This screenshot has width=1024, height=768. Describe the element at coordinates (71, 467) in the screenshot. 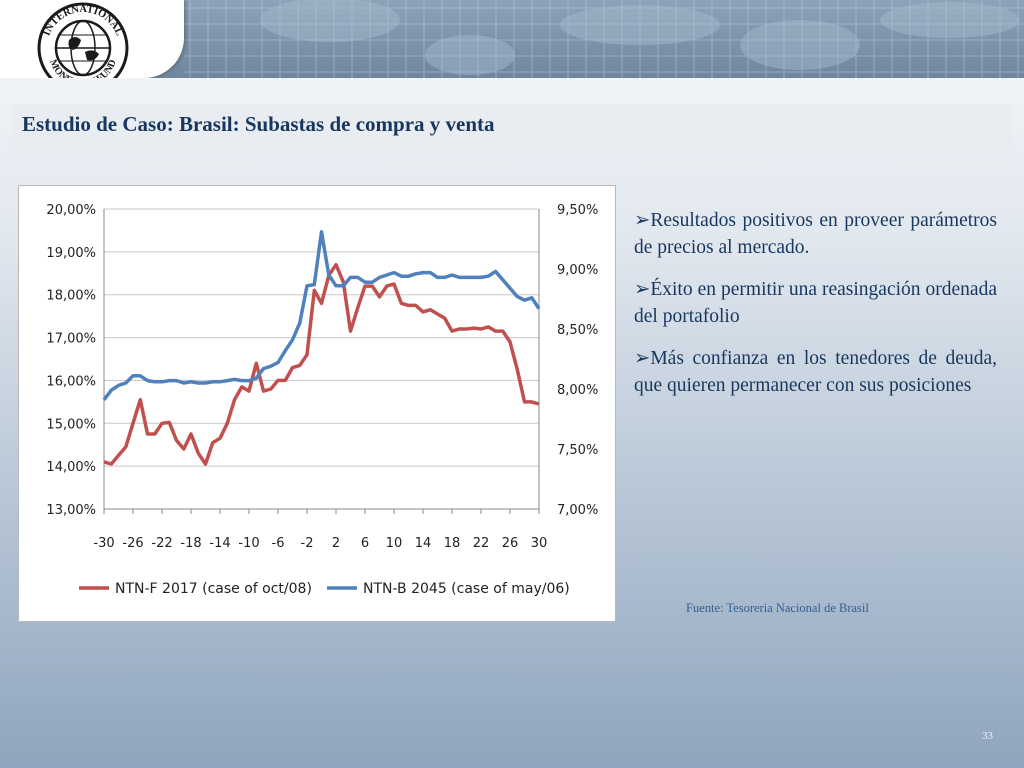

I see `y-left-tick-label: 14,00%` at that location.